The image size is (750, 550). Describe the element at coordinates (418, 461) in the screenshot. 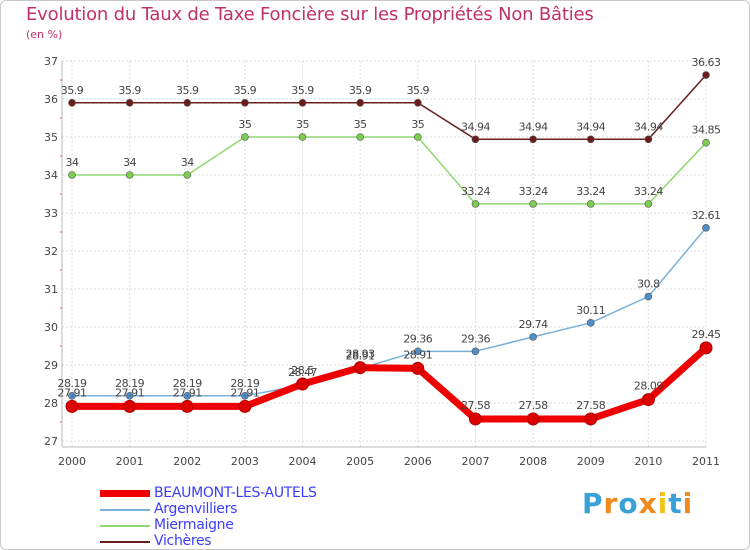

I see `x-tick-label: 2006` at that location.